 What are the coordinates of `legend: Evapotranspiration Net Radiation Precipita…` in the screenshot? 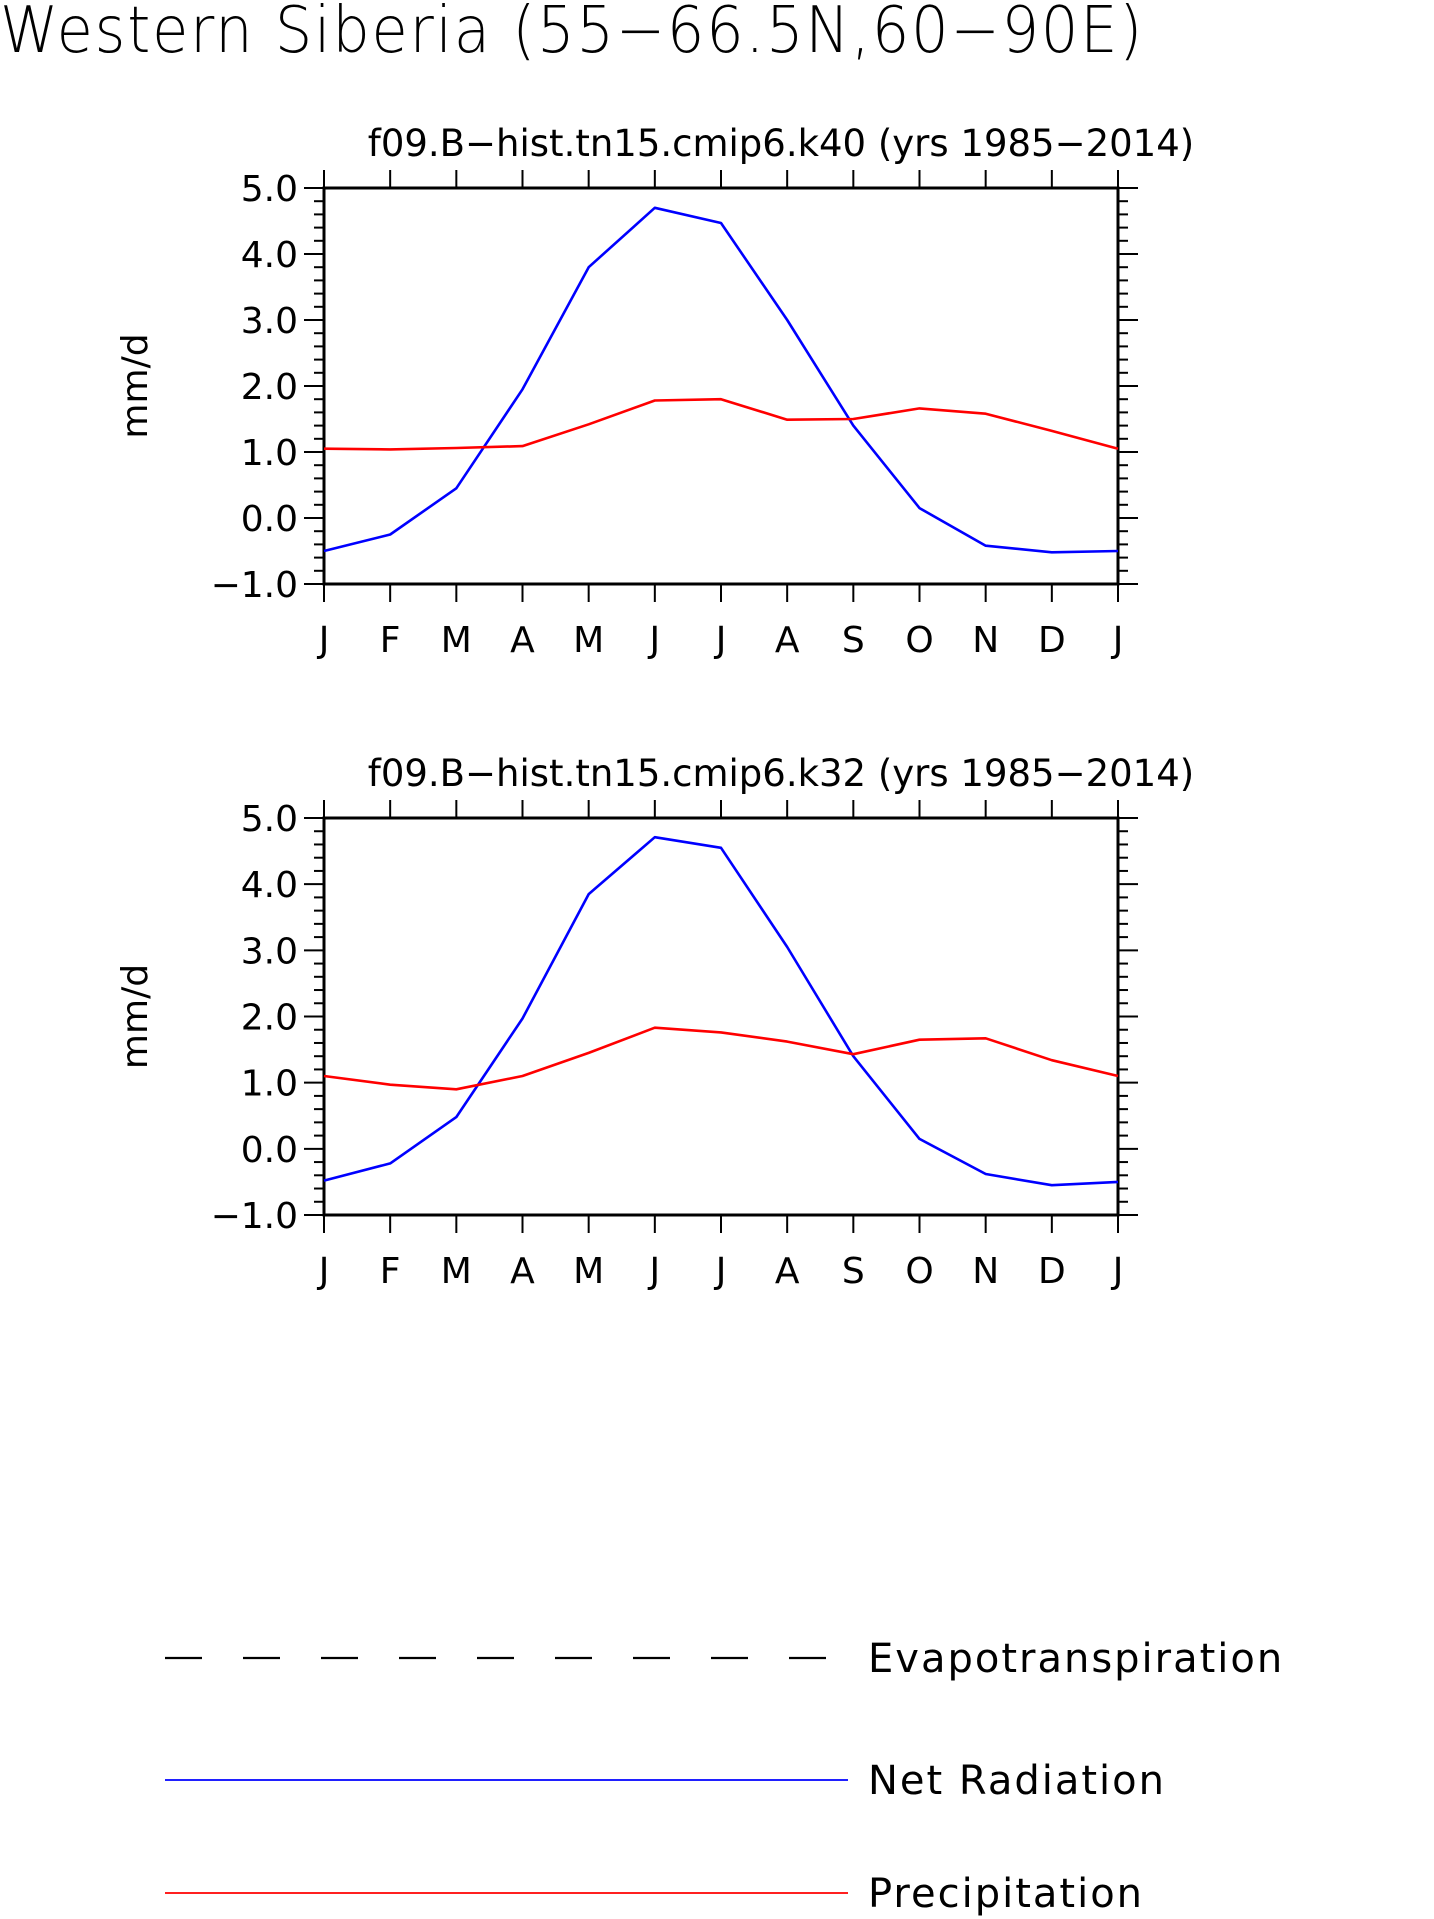 It's located at (724, 1776).